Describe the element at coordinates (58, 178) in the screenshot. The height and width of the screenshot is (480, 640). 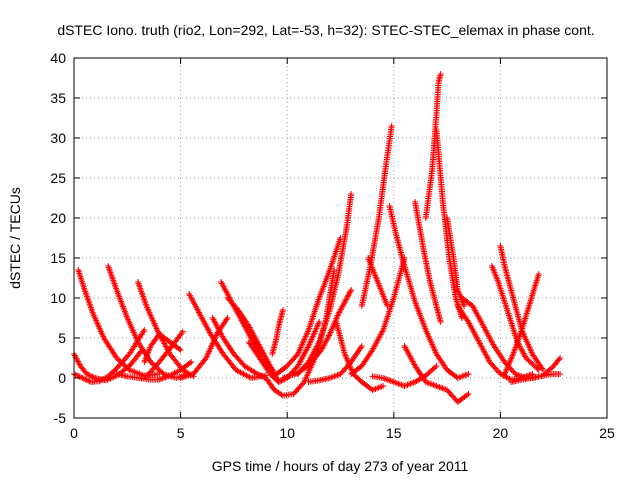
I see `y-tick-label: 25` at that location.